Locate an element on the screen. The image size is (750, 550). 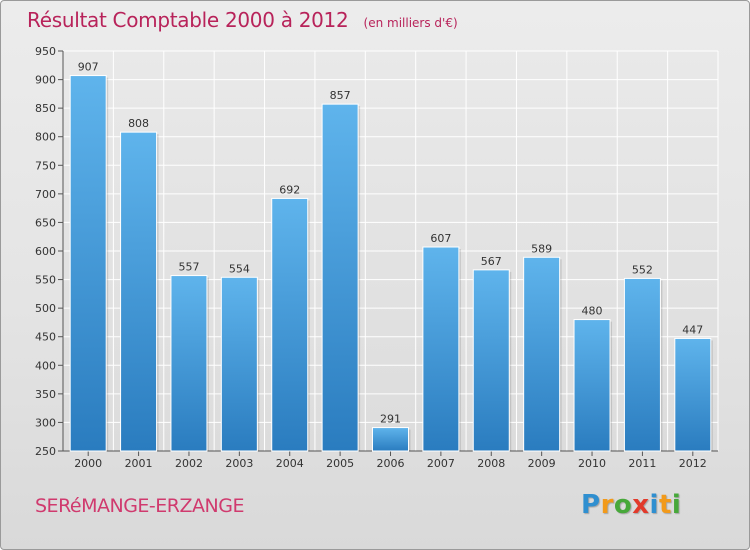
data-label-2000: 907 is located at coordinates (88, 67).